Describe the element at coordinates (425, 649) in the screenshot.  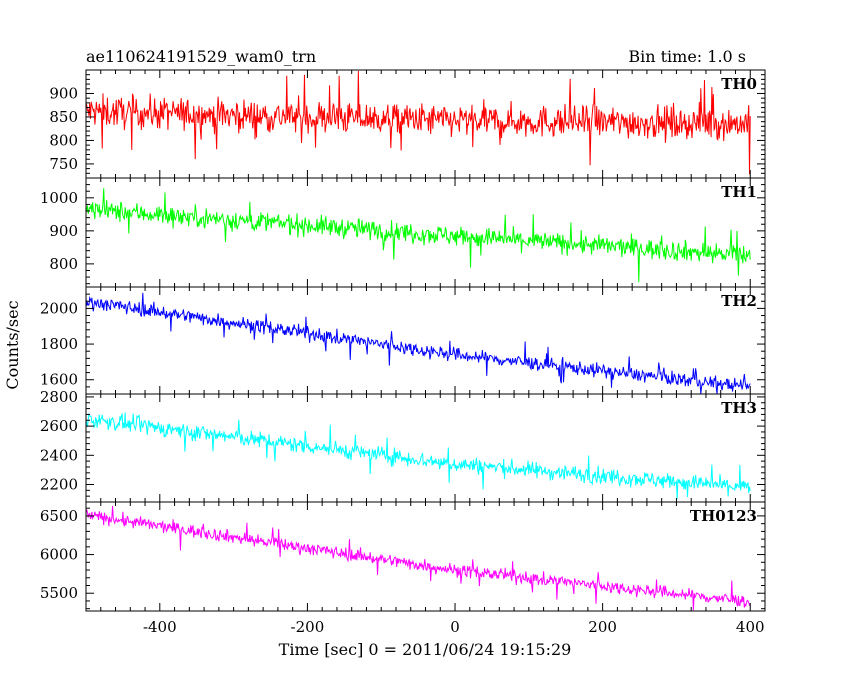
I see `x-axis-label: Time [sec] 0 = 2011/06/24 19:15:29` at that location.